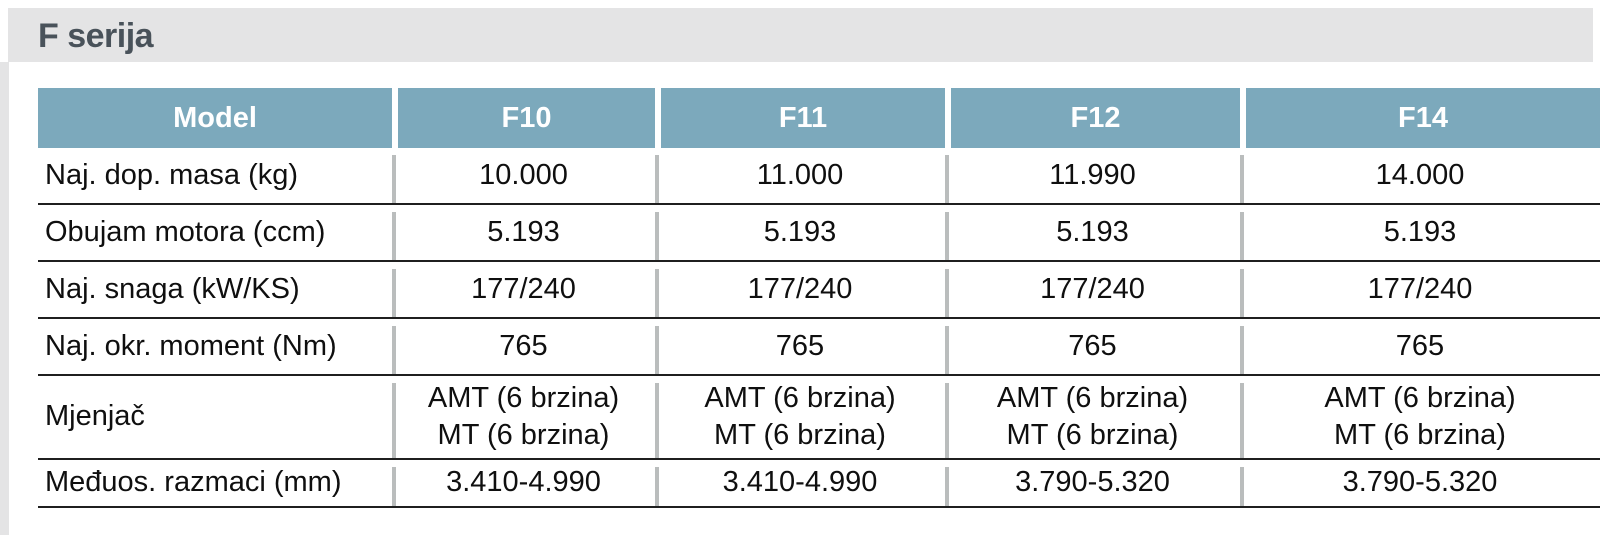 The height and width of the screenshot is (554, 1600). What do you see at coordinates (800, 118) in the screenshot?
I see `column-header-f11: F11` at bounding box center [800, 118].